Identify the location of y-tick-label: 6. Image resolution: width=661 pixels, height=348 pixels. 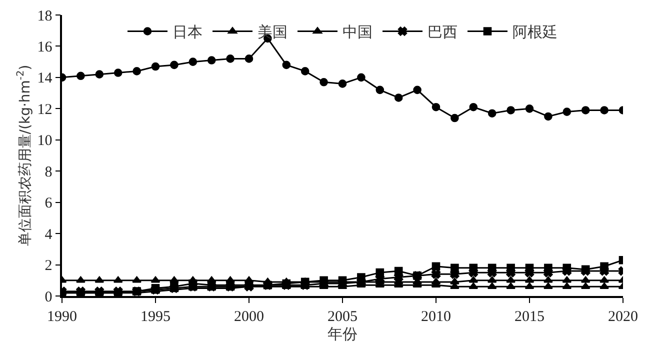
(48, 204).